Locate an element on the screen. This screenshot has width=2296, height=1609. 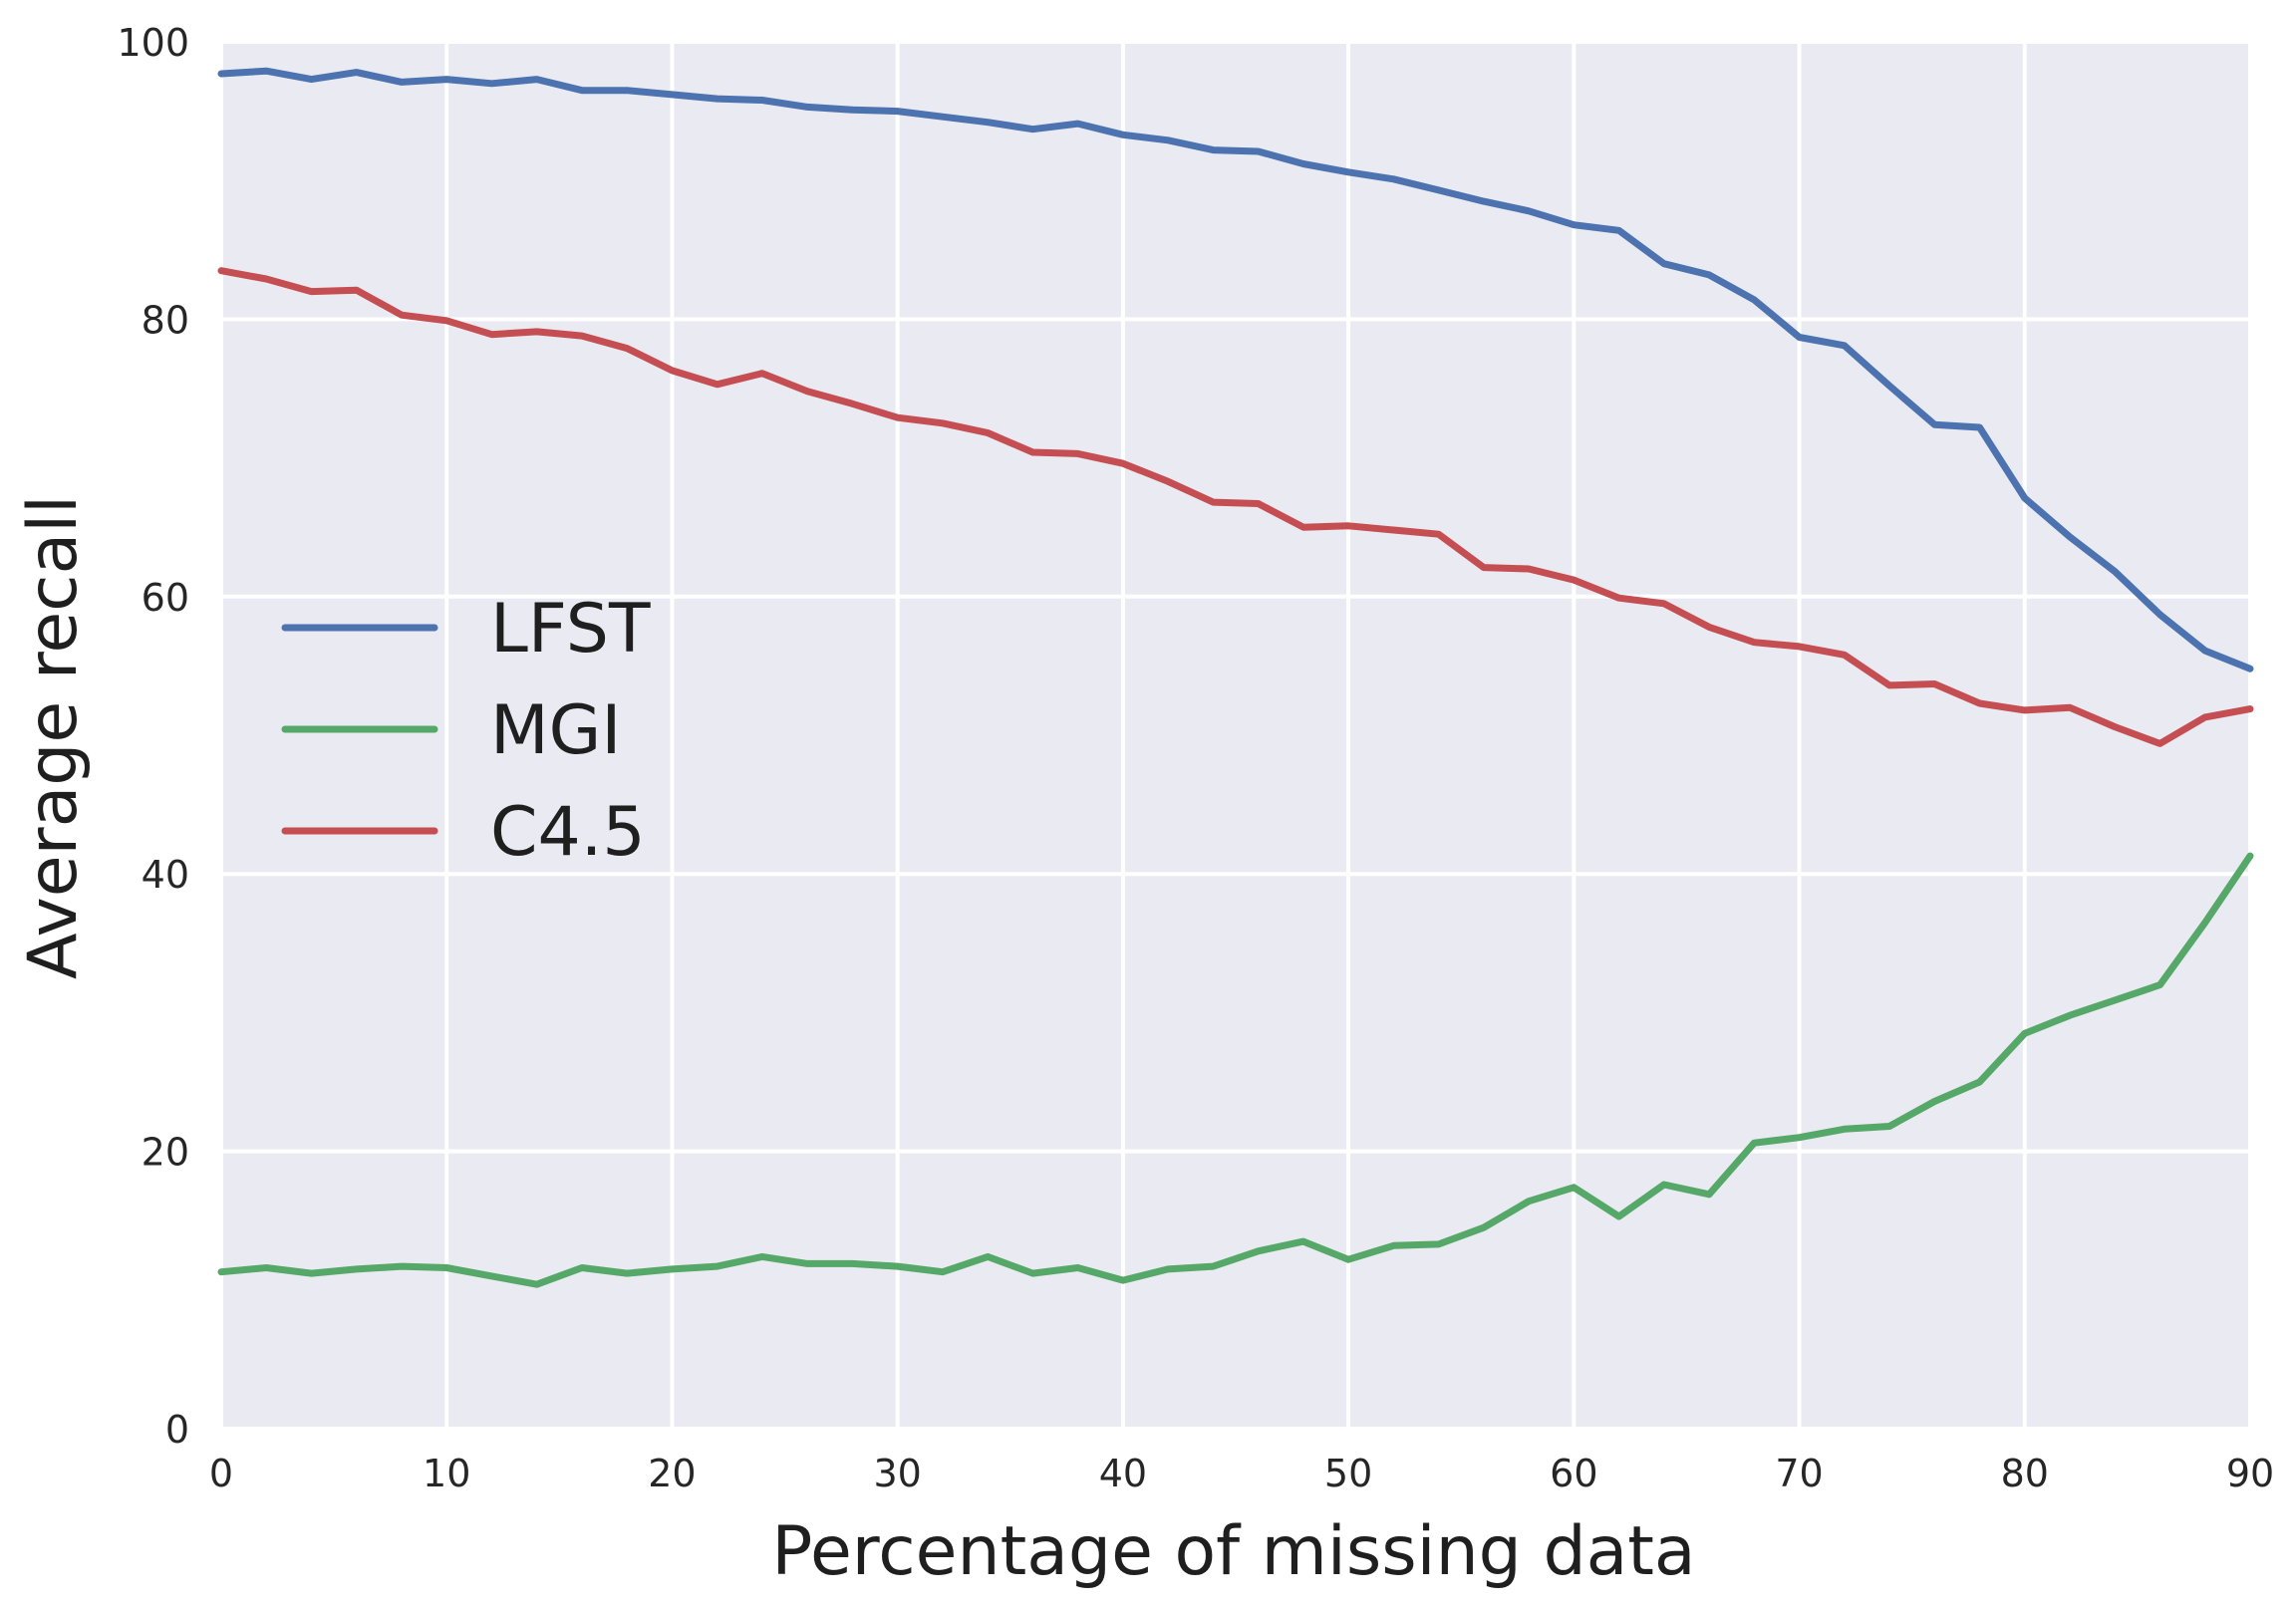
y-tick-label: 40 is located at coordinates (165, 875).